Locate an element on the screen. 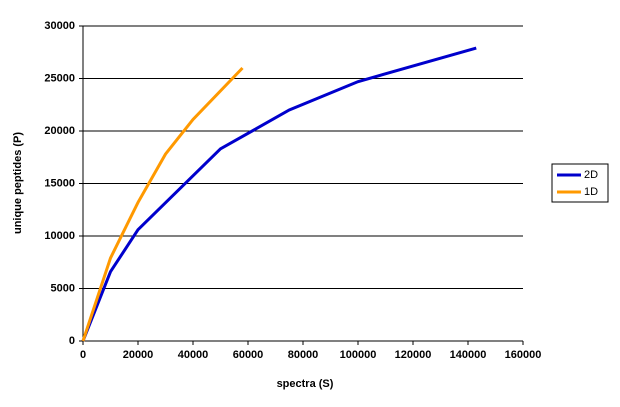 This screenshot has height=407, width=620. x-tick-label: 80000 is located at coordinates (303, 355).